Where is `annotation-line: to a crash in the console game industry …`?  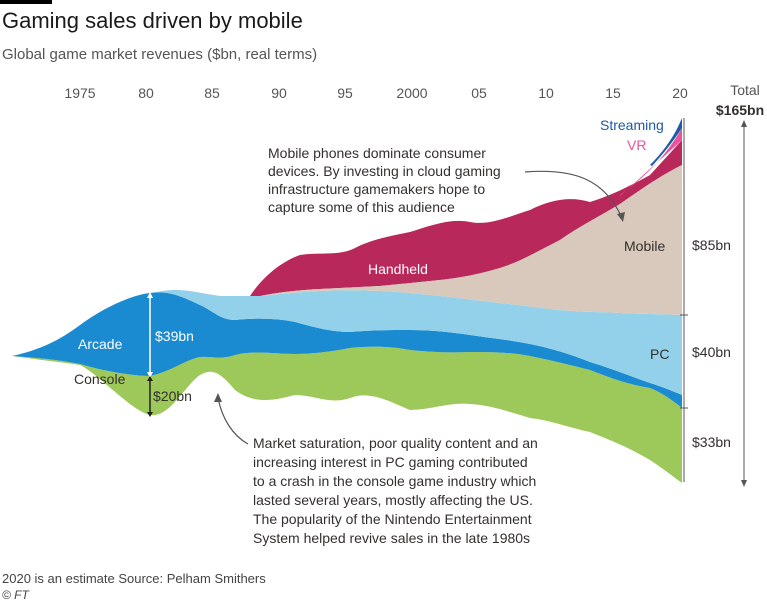
annotation-line: to a crash in the console game industry … is located at coordinates (394, 481).